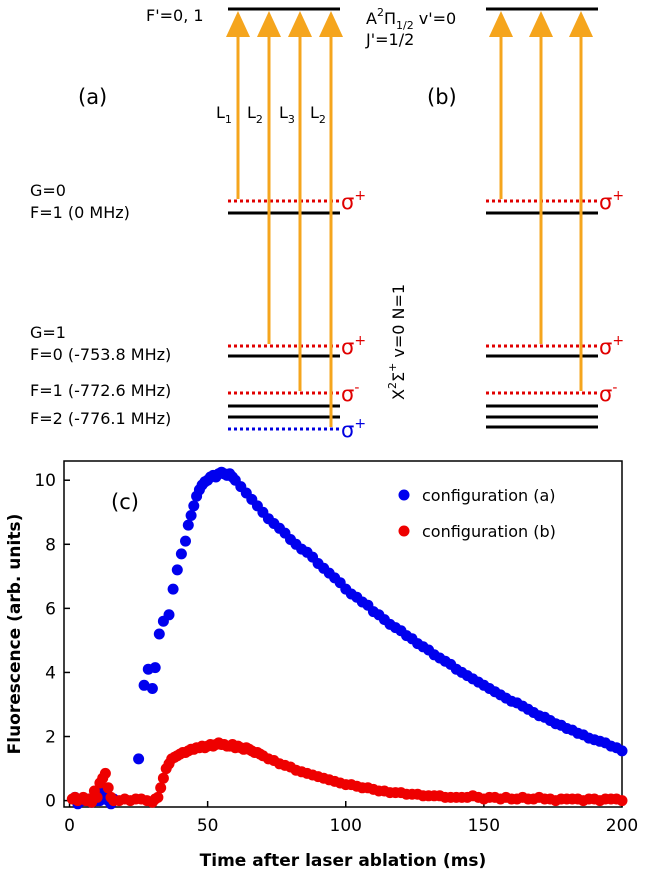 The height and width of the screenshot is (878, 666). Describe the element at coordinates (50, 802) in the screenshot. I see `y-tick-label: 0` at that location.